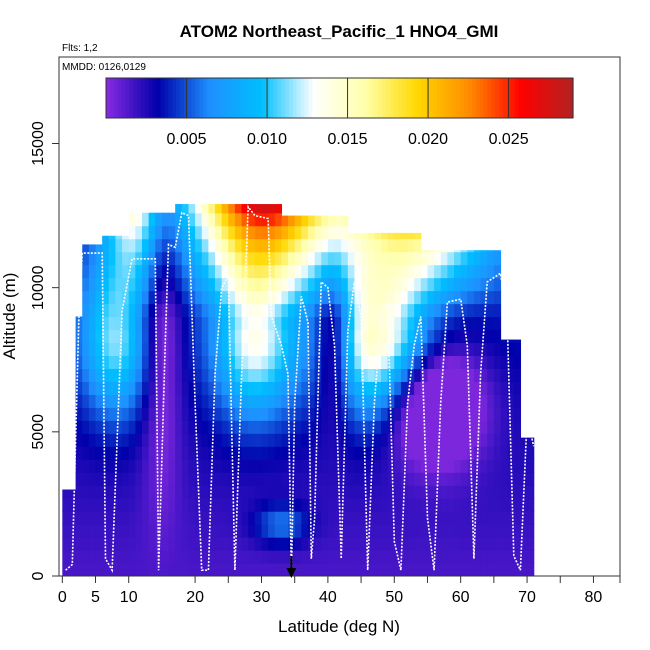  What do you see at coordinates (195, 597) in the screenshot?
I see `x-tick-label: 20` at bounding box center [195, 597].